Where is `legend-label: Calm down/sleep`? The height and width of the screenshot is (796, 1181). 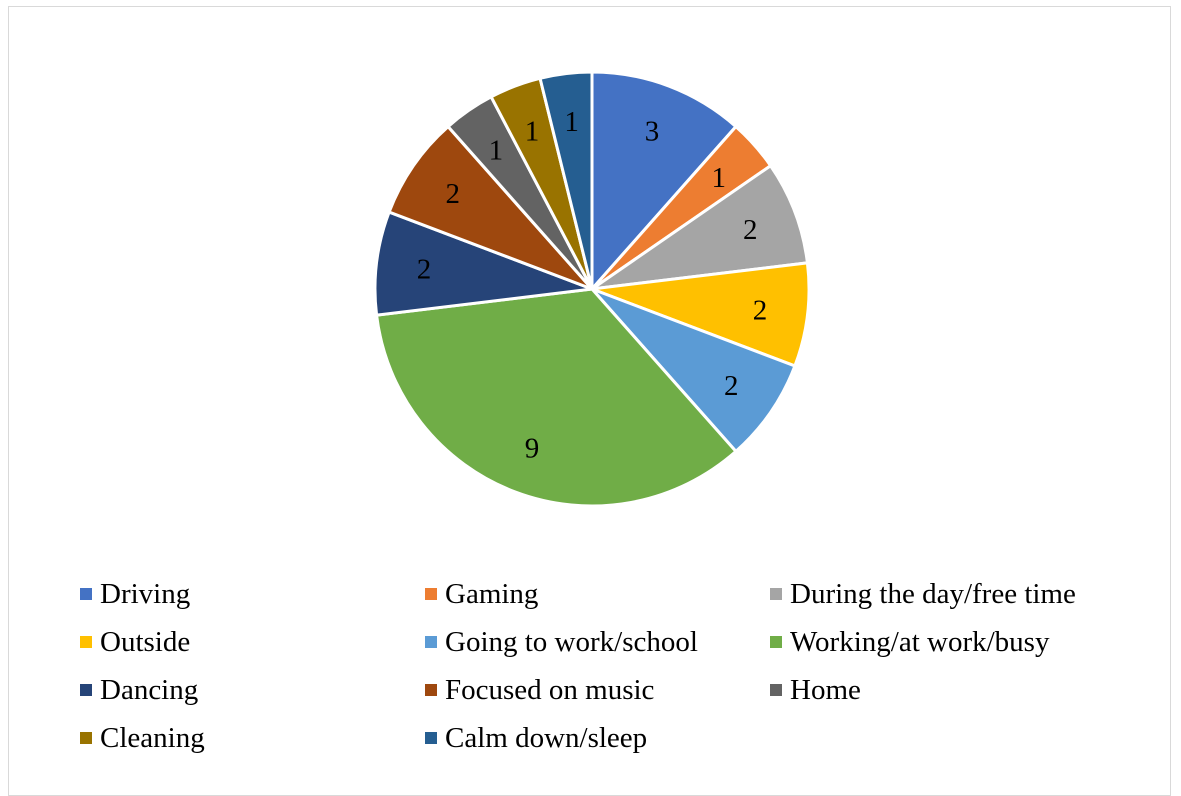
legend-label: Calm down/sleep is located at coordinates (546, 737).